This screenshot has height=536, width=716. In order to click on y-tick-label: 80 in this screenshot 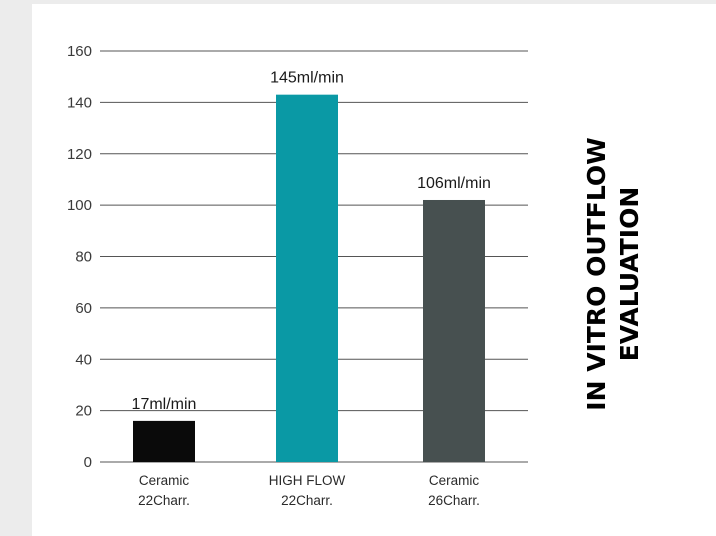, I will do `click(83, 257)`.